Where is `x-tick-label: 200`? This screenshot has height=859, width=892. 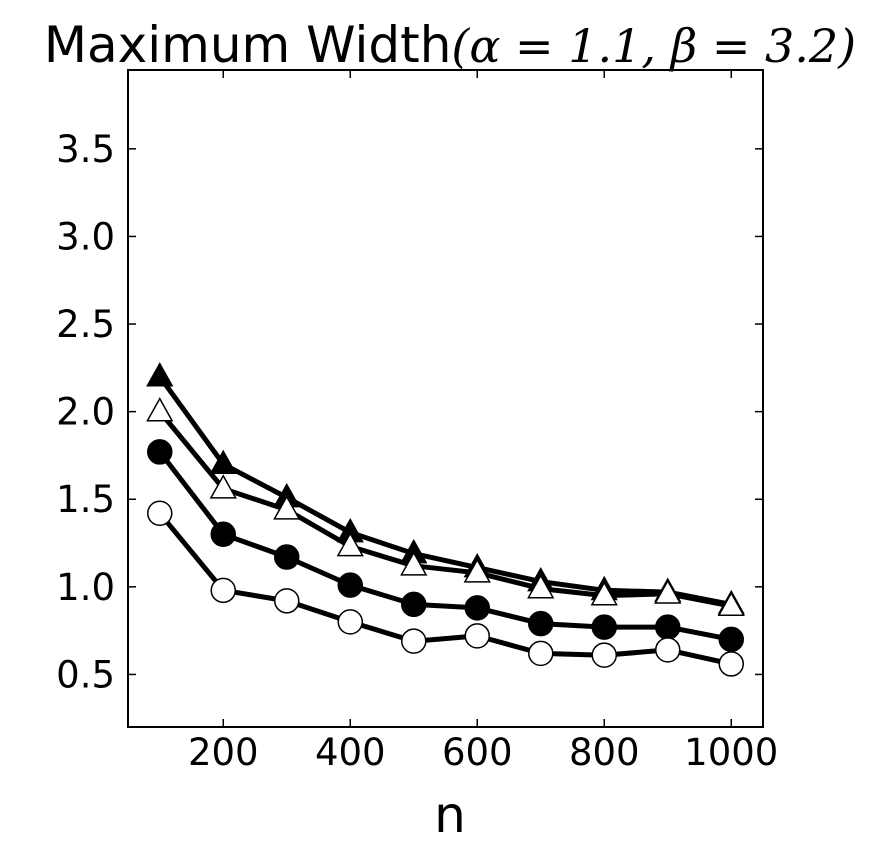
x-tick-label: 200 is located at coordinates (223, 752).